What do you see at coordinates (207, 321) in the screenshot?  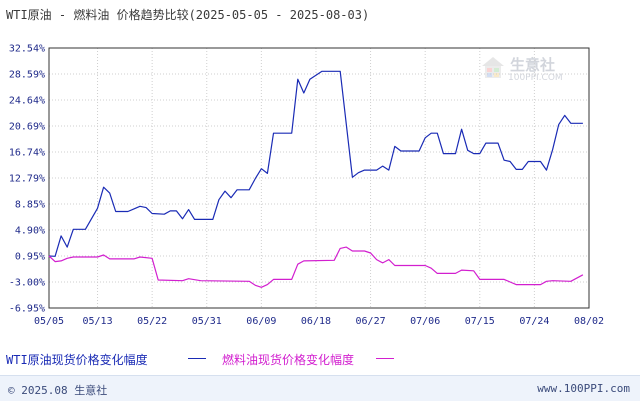 I see `x-tick-label: 05/31` at bounding box center [207, 321].